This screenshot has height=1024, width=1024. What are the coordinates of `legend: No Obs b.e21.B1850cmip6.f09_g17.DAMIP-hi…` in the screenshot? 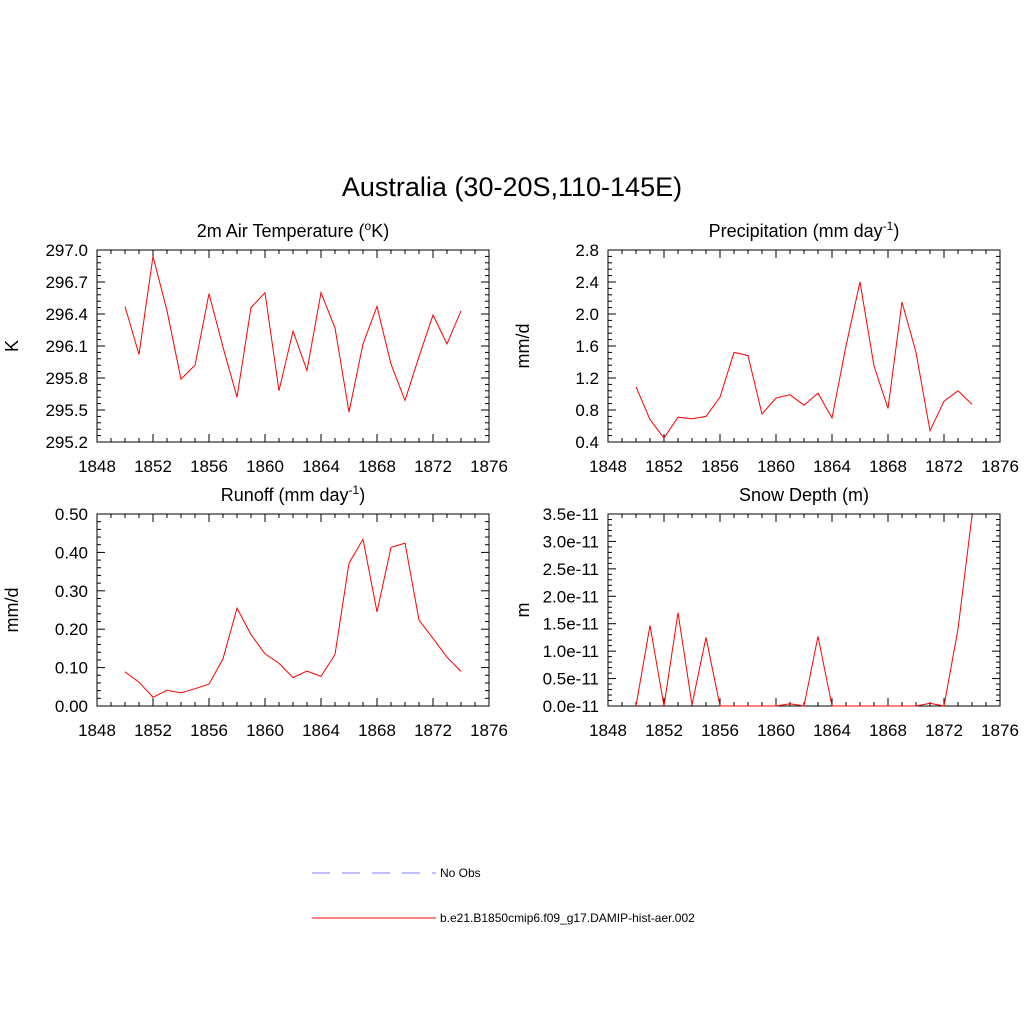 It's located at (503, 895).